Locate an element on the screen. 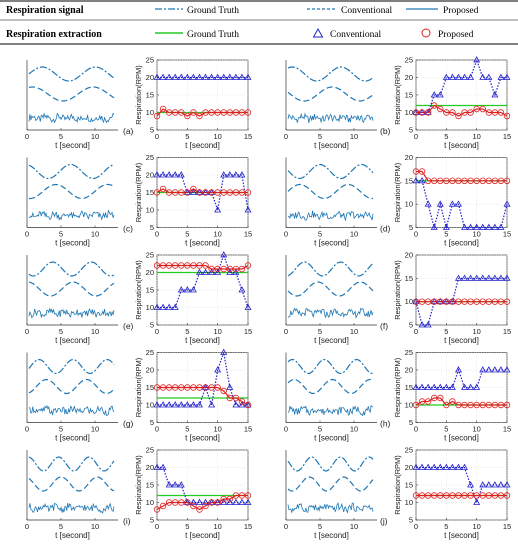 The height and width of the screenshot is (550, 518). rate-y-tick-label: 20 is located at coordinates (150, 370).